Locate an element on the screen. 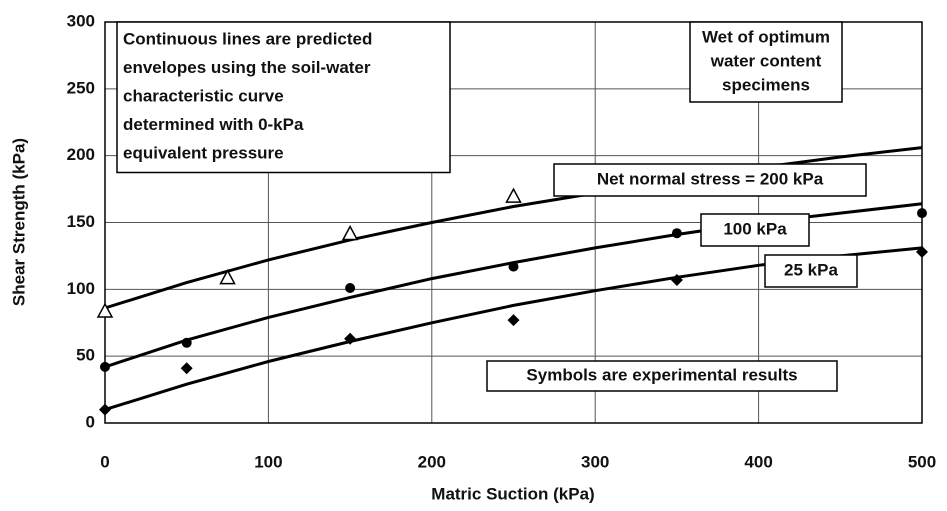 The image size is (947, 511). annotation: water content is located at coordinates (766, 60).